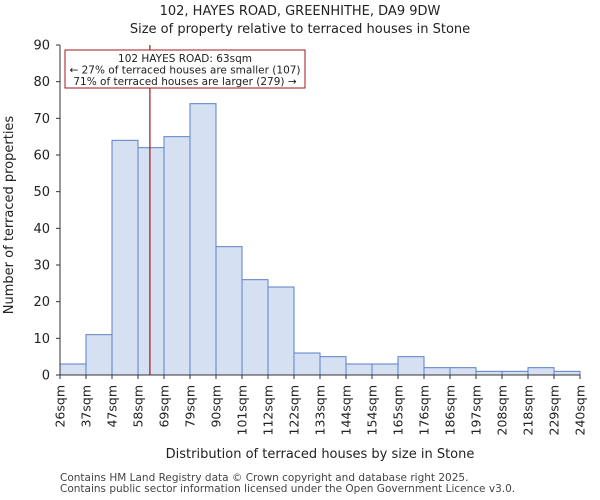  What do you see at coordinates (41, 192) in the screenshot?
I see `y-tick-label: 50` at bounding box center [41, 192].